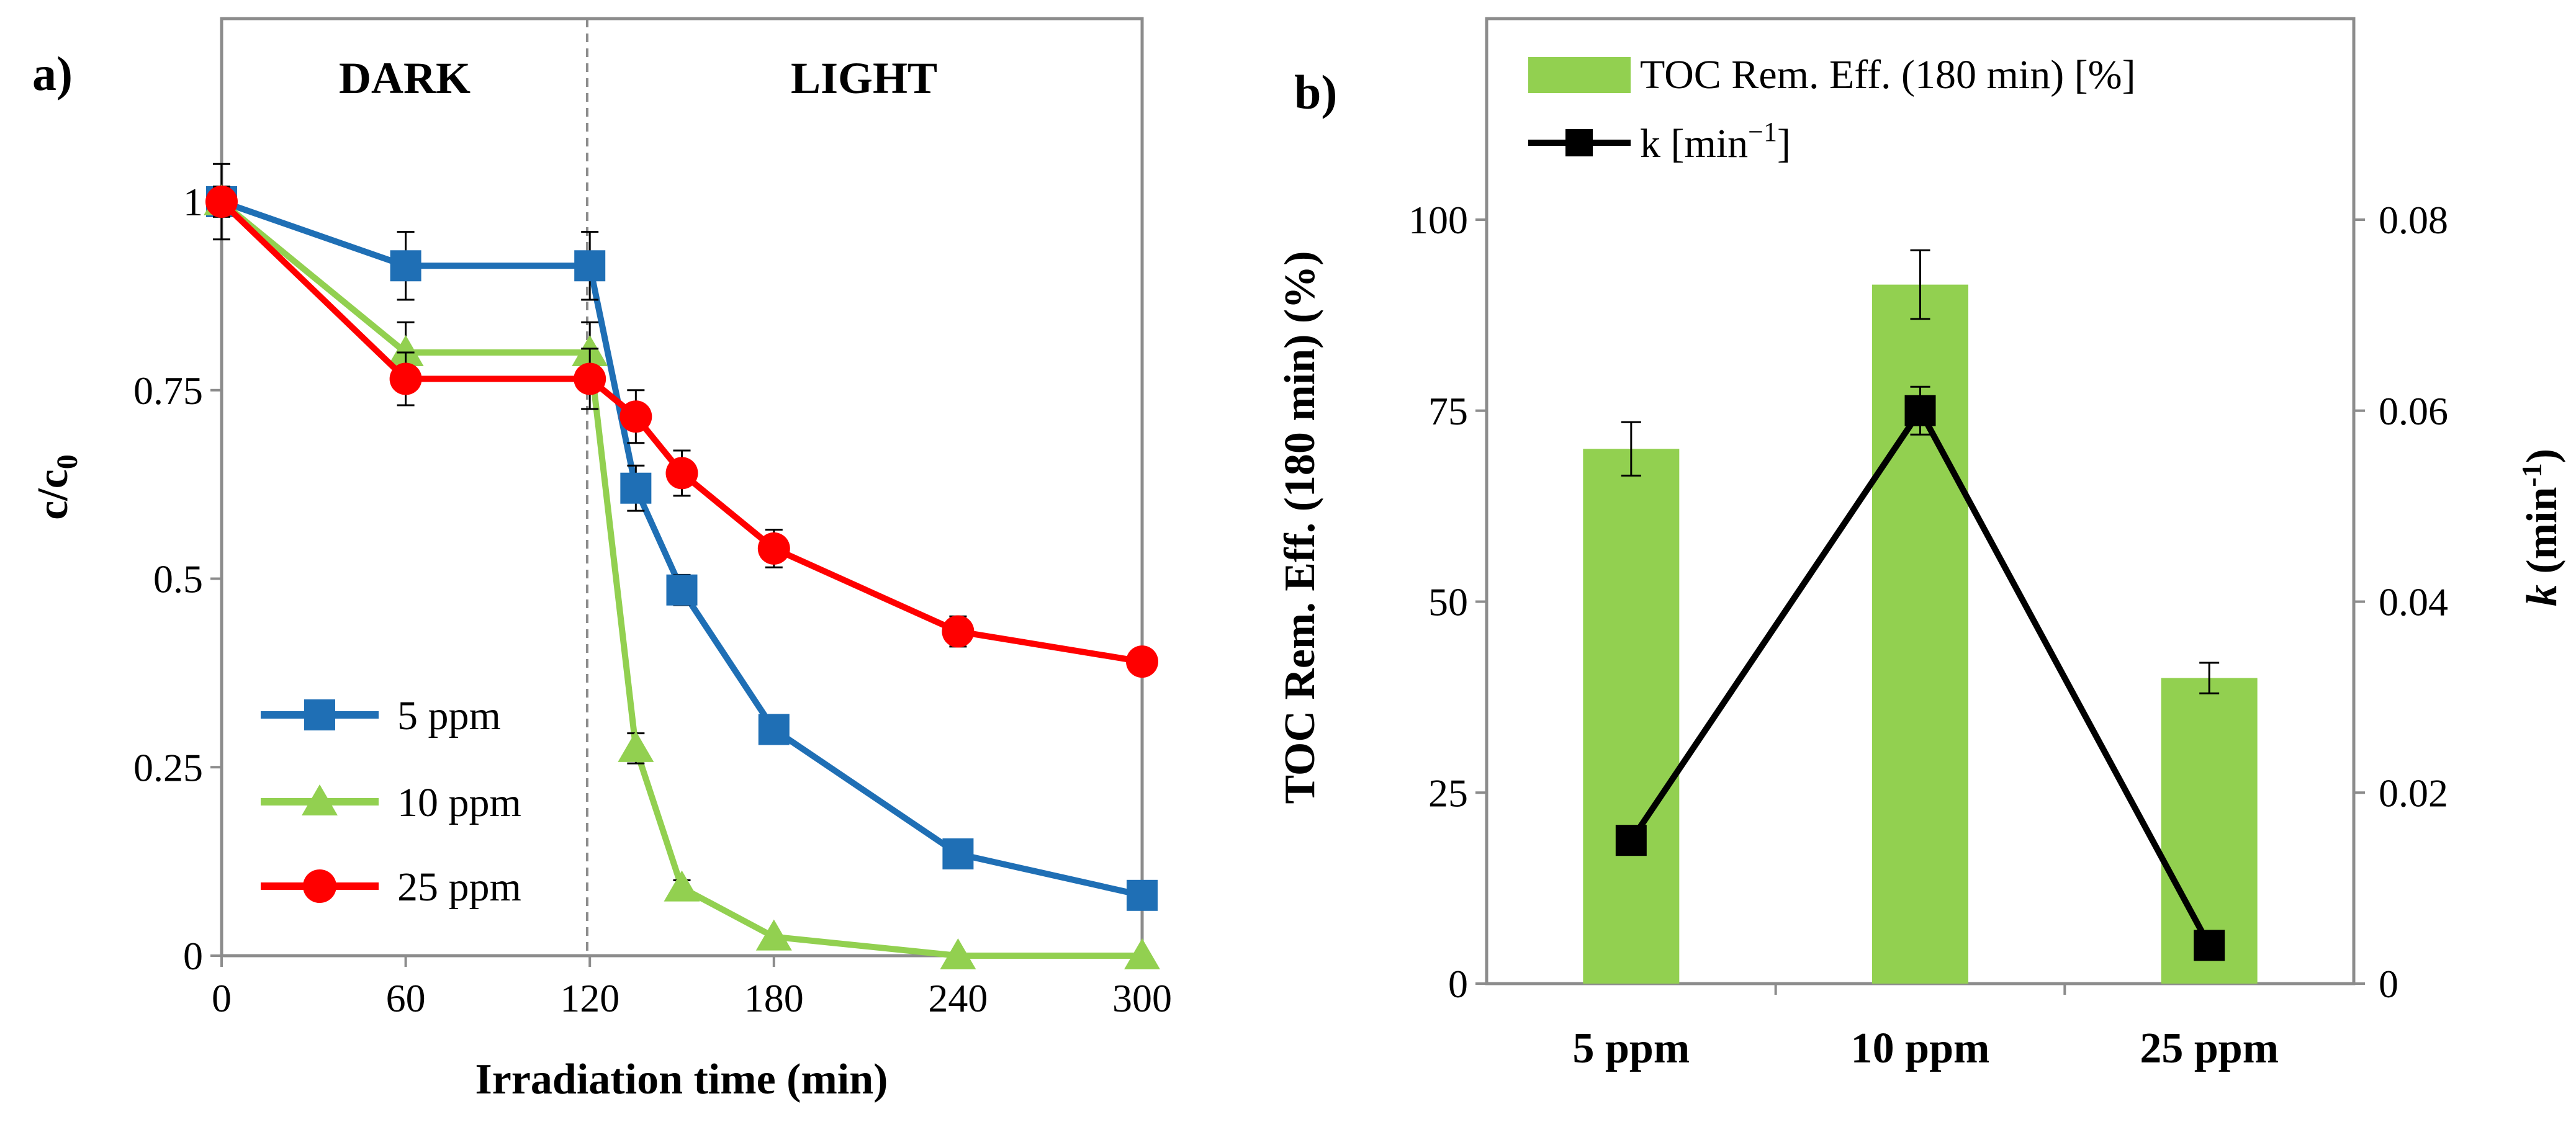 The width and height of the screenshot is (2576, 1122). Describe the element at coordinates (1694, 143) in the screenshot. I see `legend-label-k-base: k [min` at that location.